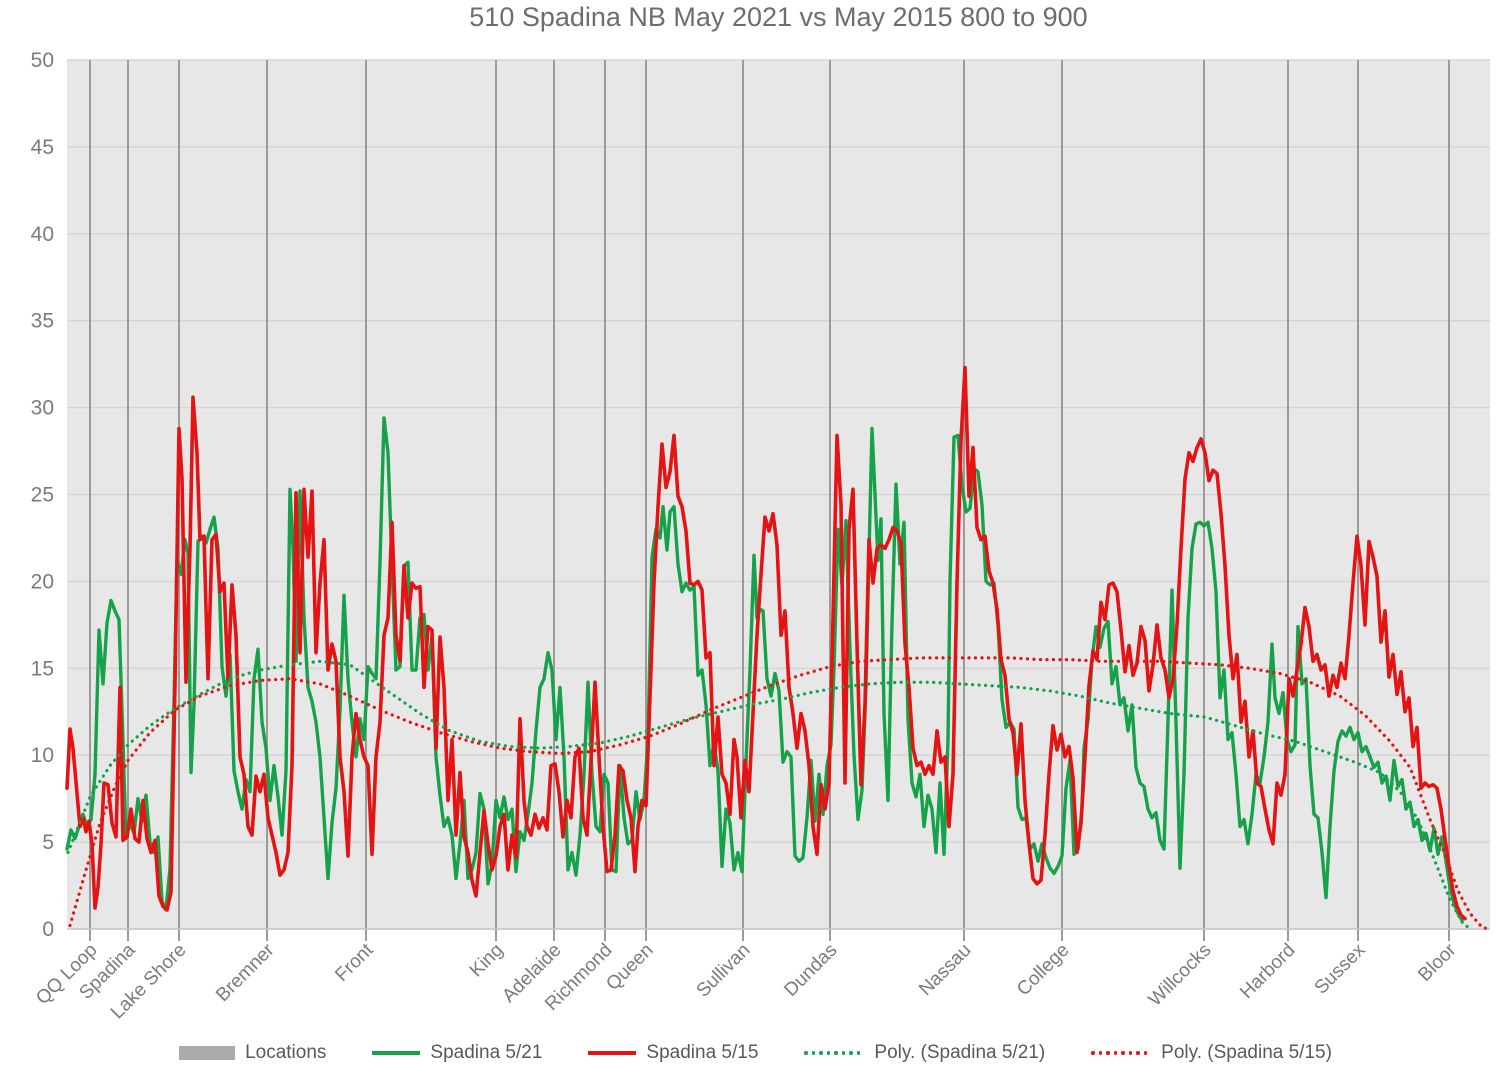 The width and height of the screenshot is (1511, 1091). Describe the element at coordinates (42, 321) in the screenshot. I see `svg-text: 35` at that location.